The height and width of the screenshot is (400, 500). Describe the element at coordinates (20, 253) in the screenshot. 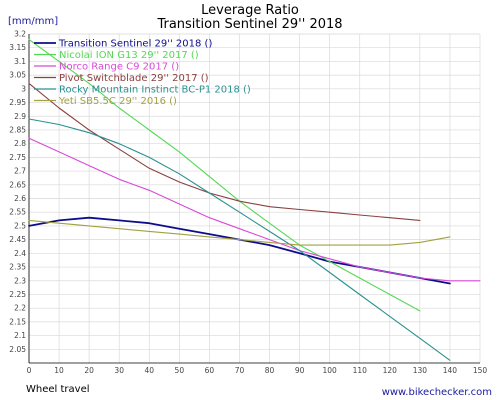

I see `y-tick-label: 2.4` at that location.